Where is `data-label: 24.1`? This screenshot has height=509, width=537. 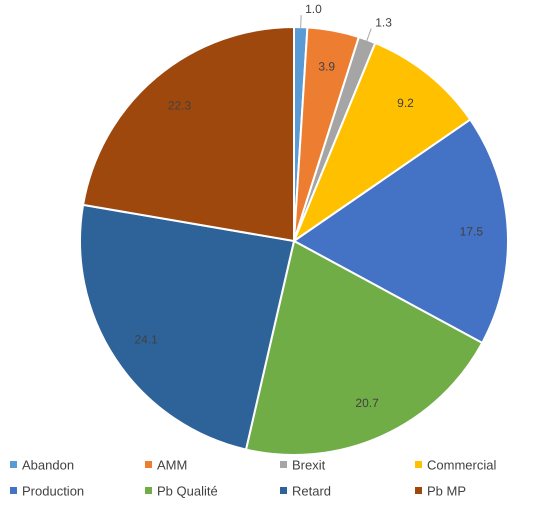
data-label: 24.1 is located at coordinates (146, 339).